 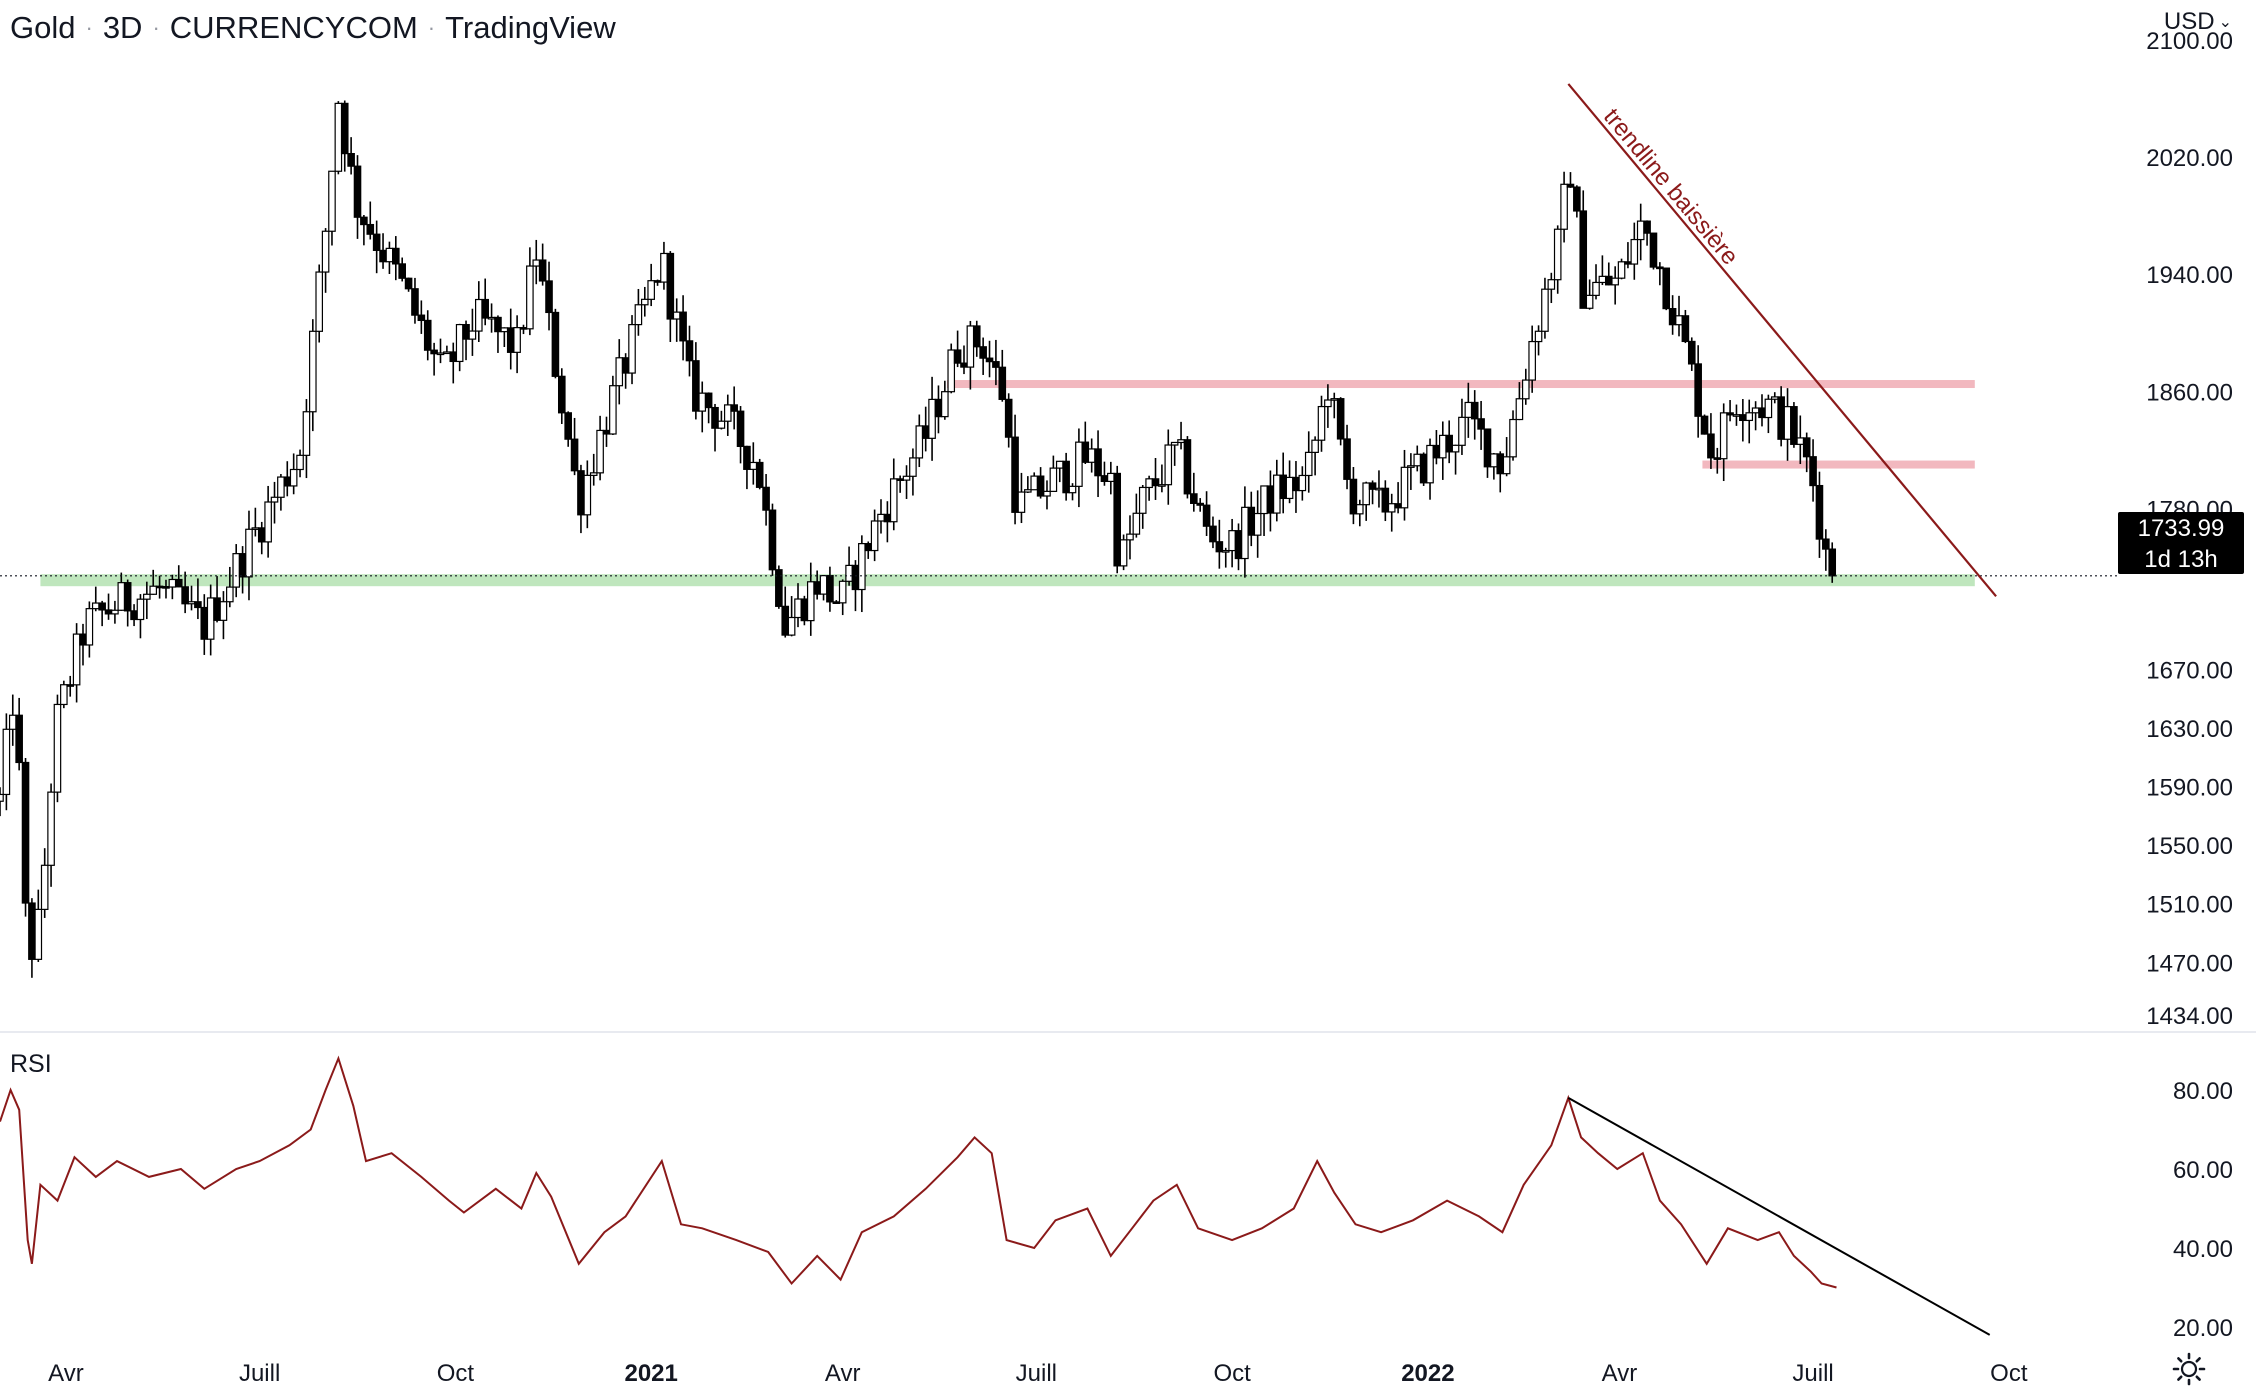 What do you see at coordinates (2189, 846) in the screenshot?
I see `price-axis-label: 1550.00` at bounding box center [2189, 846].